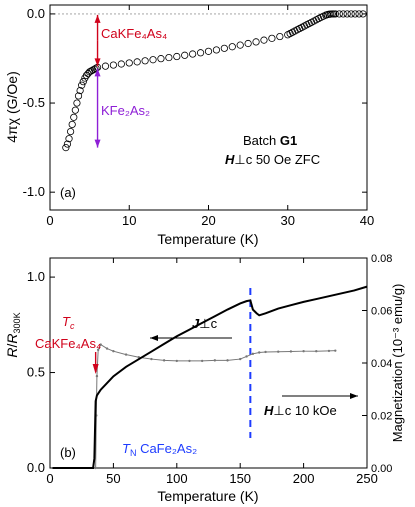 Image resolution: width=415 pixels, height=507 pixels. What do you see at coordinates (36, 13) in the screenshot?
I see `y-tick-label-a: 0.0` at bounding box center [36, 13].